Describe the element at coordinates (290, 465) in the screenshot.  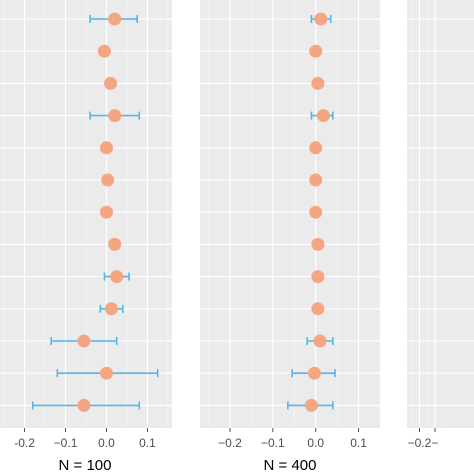
I see `panel-label: N = 400` at that location.